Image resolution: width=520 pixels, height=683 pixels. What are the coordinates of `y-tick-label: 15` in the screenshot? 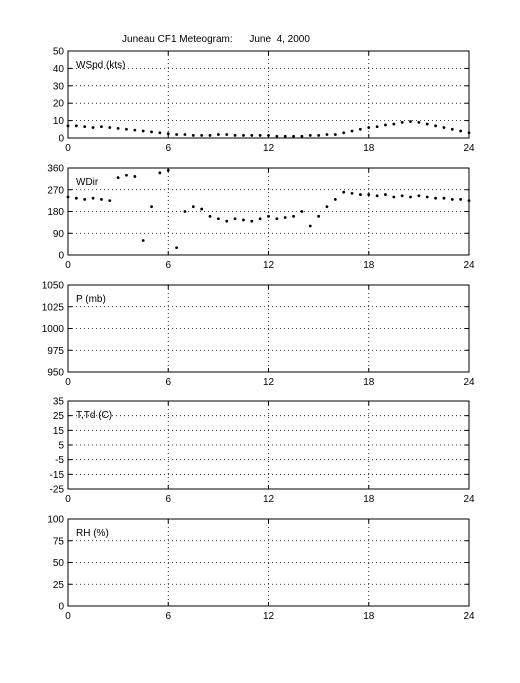 It's located at (59, 431).